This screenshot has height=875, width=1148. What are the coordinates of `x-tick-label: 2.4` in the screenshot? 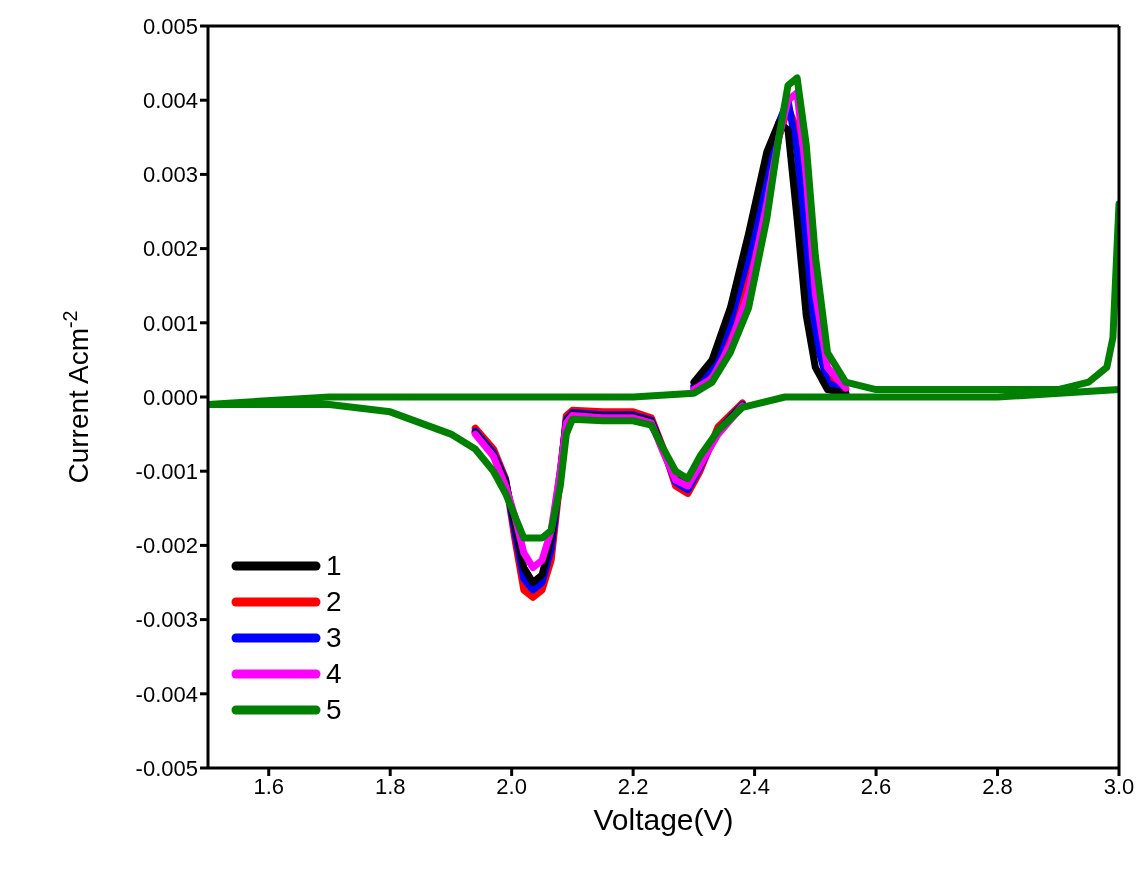 It's located at (754, 786).